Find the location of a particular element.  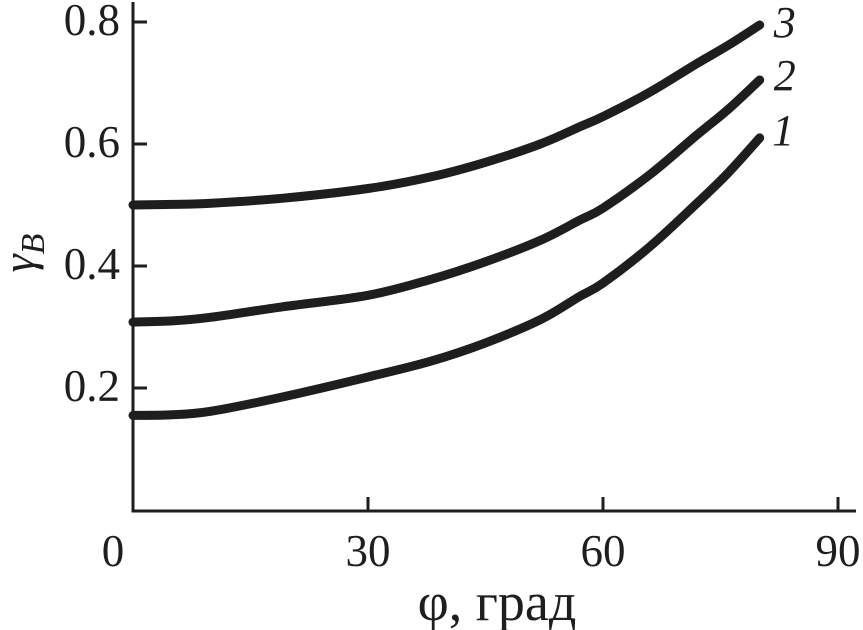

curve-label-2: 2 is located at coordinates (785, 75).